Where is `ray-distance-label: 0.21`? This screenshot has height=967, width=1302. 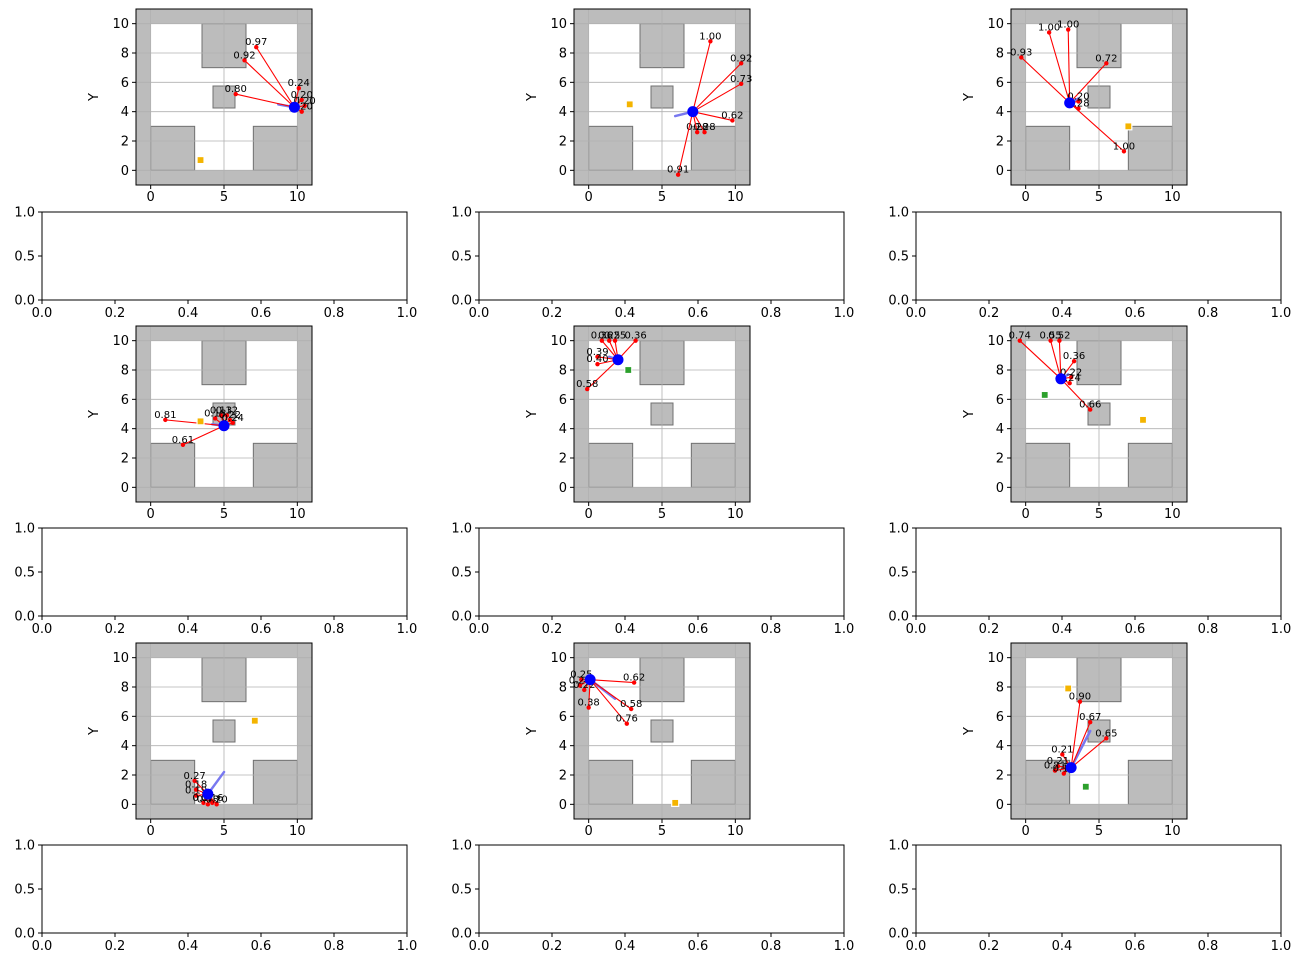 ray-distance-label: 0.21 is located at coordinates (203, 798).